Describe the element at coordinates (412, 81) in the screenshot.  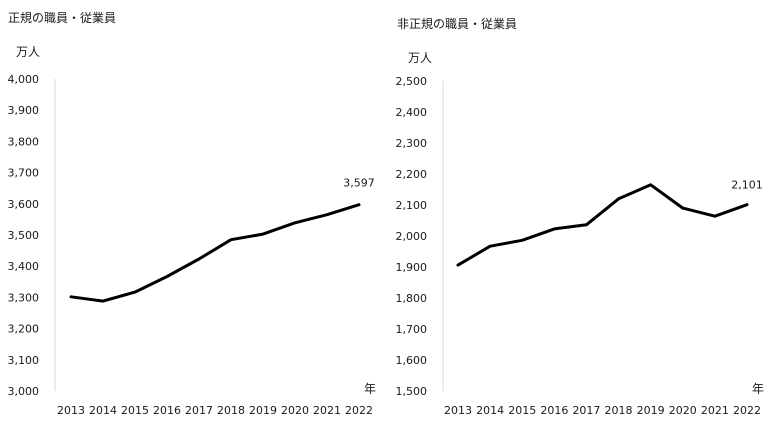
I see `y-tick-label: 2,500` at that location.